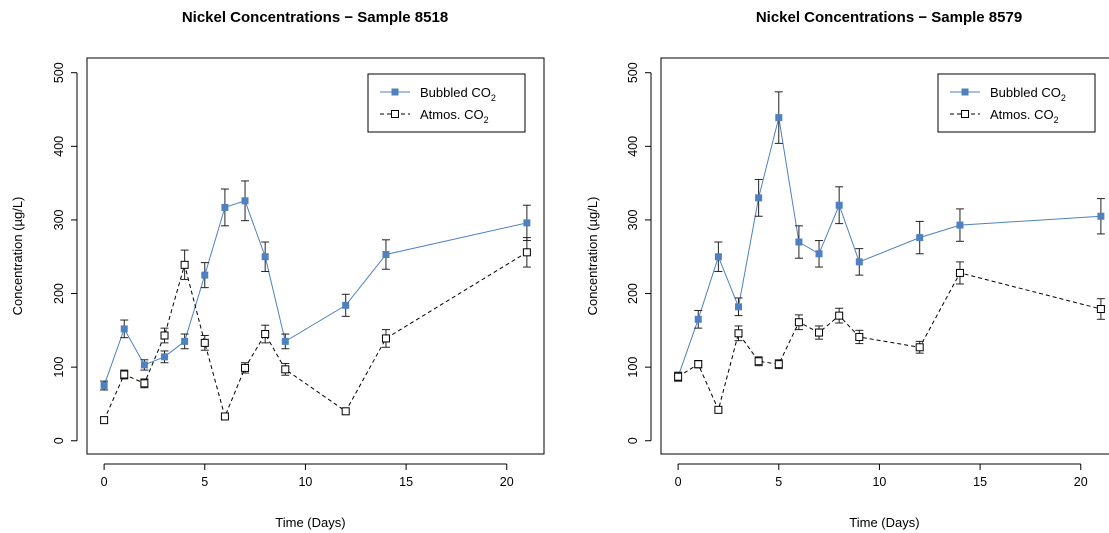 The height and width of the screenshot is (533, 1109). Describe the element at coordinates (889, 17) in the screenshot. I see `chart-title: Nickel Concentrations − Sample 8579` at that location.